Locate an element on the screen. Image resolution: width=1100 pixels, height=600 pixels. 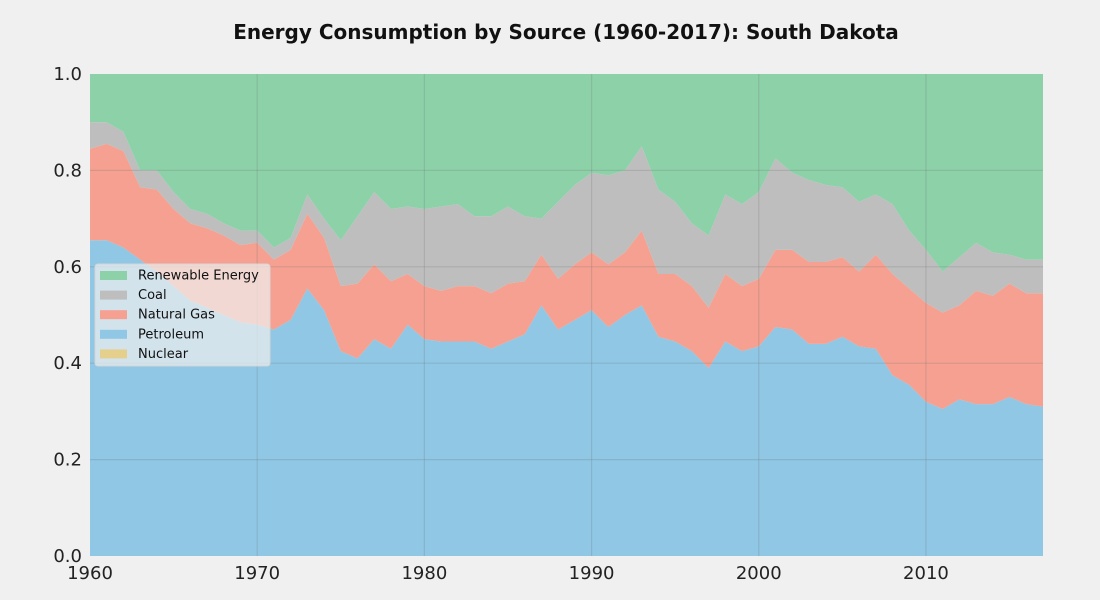
y-tick-label: 1.0 is located at coordinates (67, 74).